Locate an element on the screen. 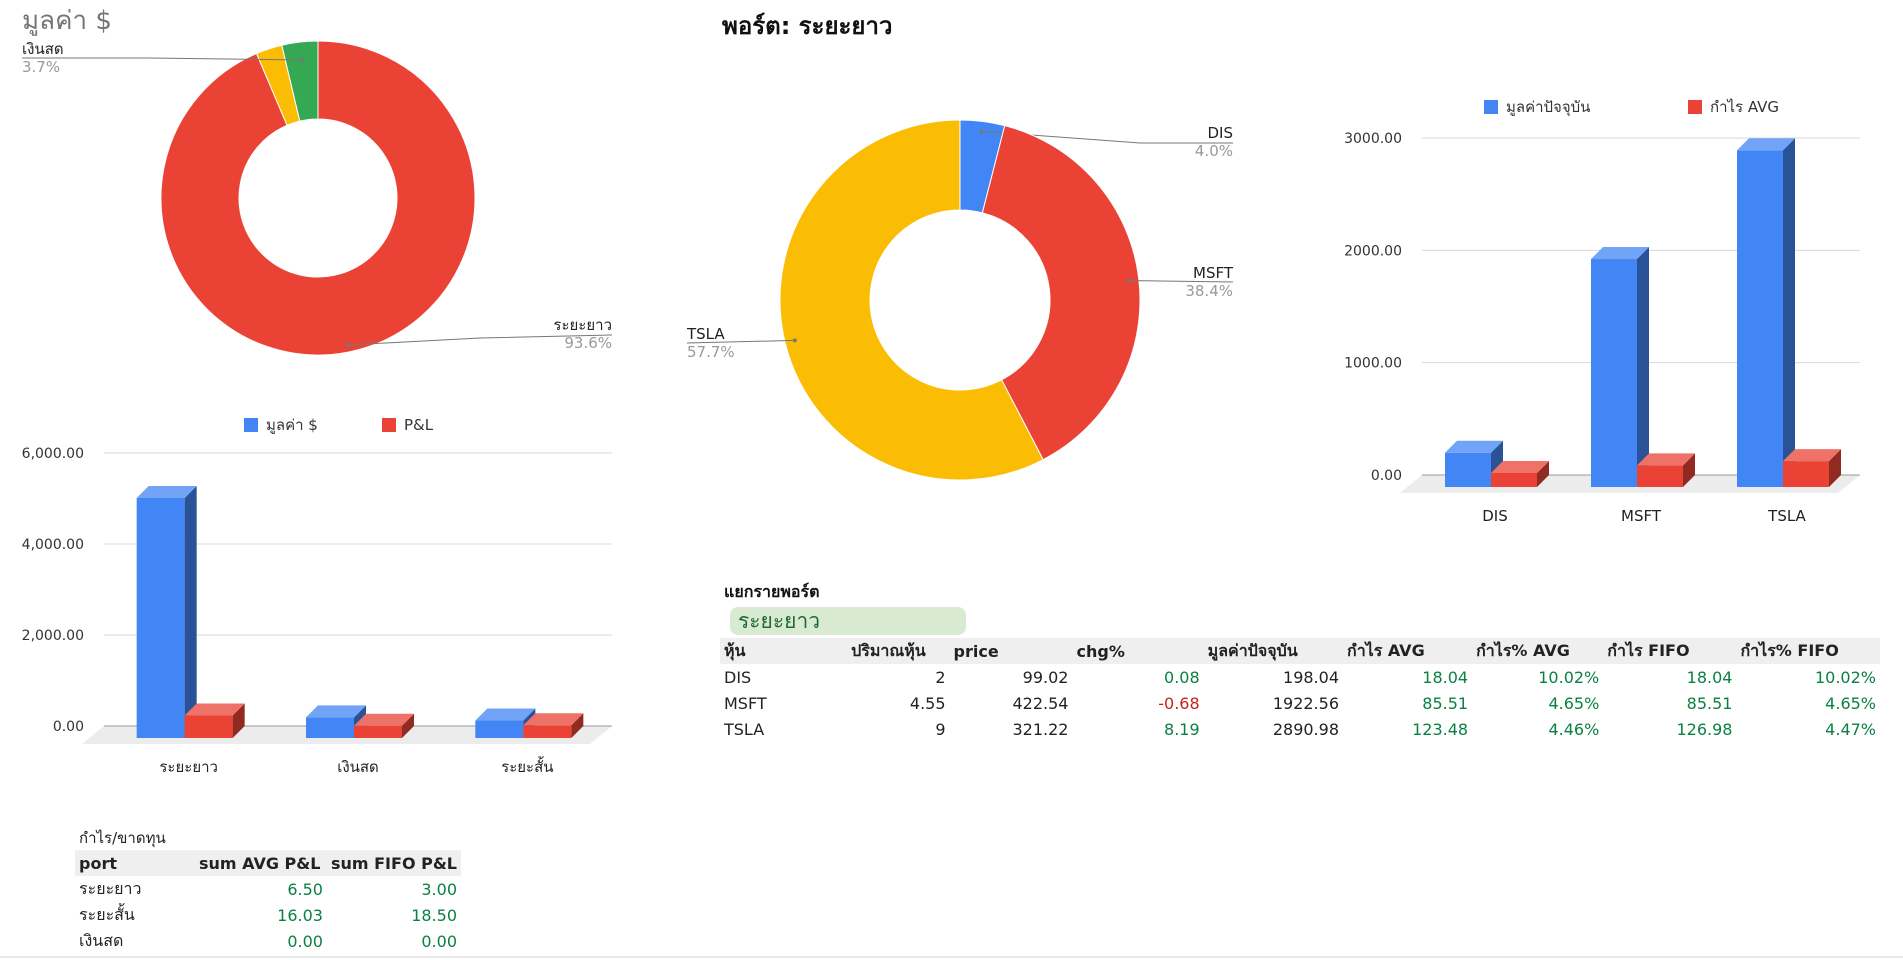 The image size is (1903, 960). table-row: เงินสด 0.00 0.00 is located at coordinates (268, 941).